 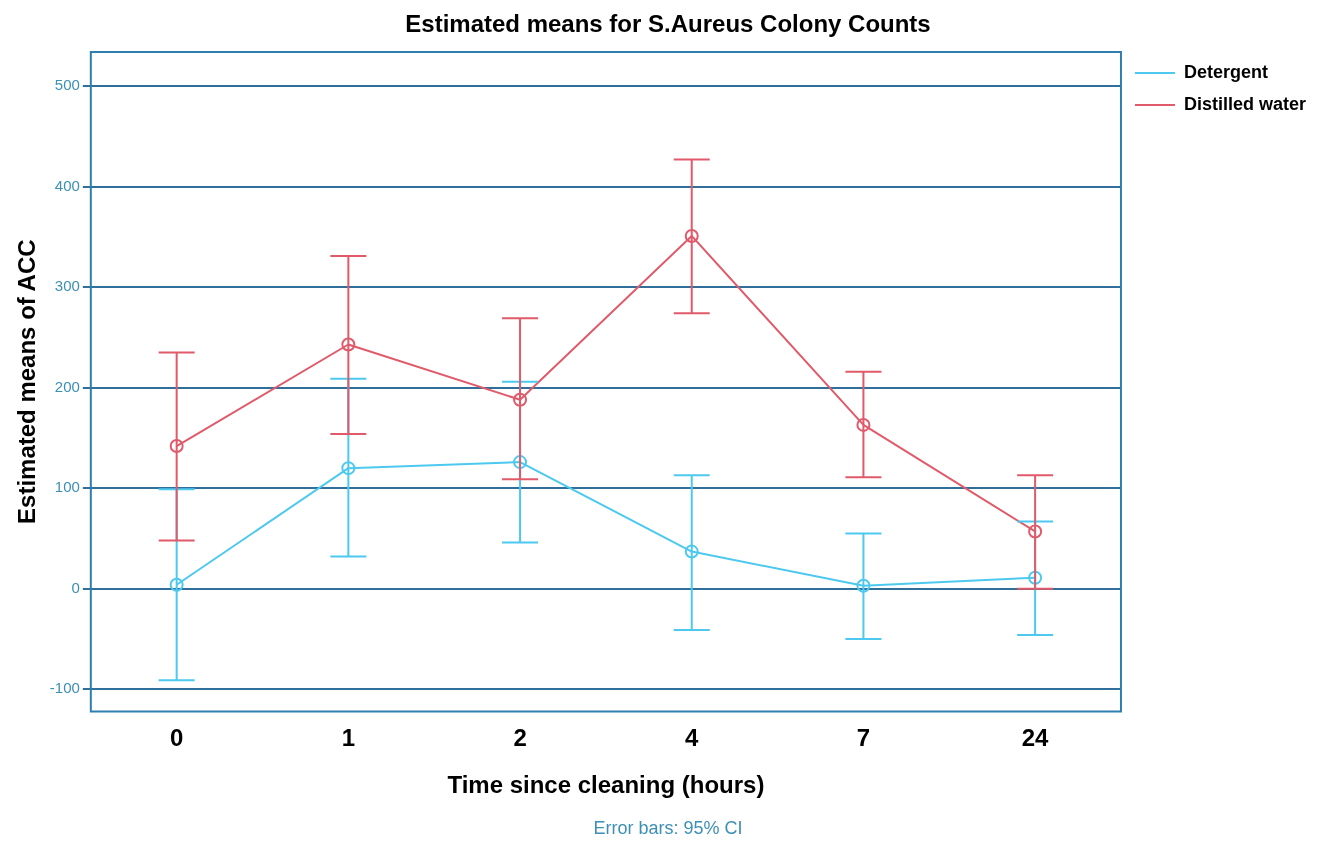 I want to click on x-tick-label: 24, so click(x=1035, y=738).